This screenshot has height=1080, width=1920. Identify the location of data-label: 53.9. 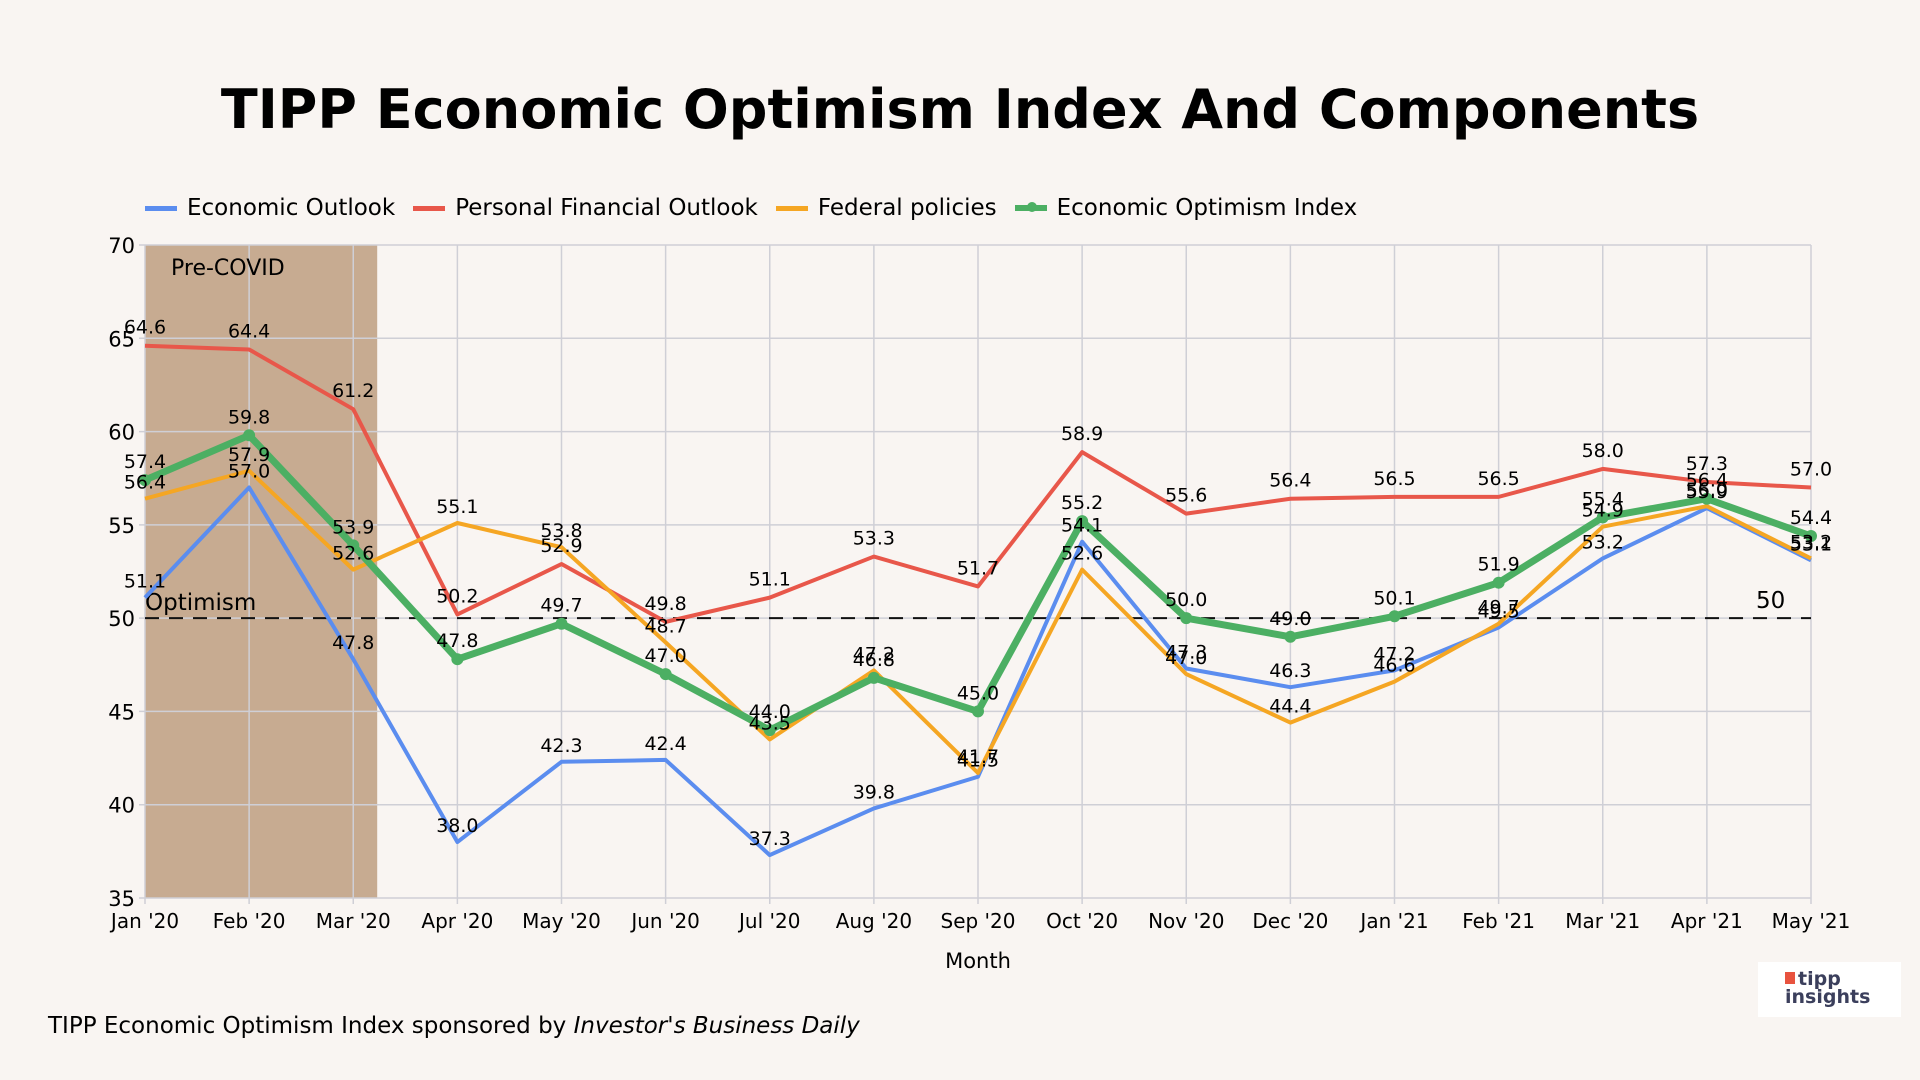
(353, 527).